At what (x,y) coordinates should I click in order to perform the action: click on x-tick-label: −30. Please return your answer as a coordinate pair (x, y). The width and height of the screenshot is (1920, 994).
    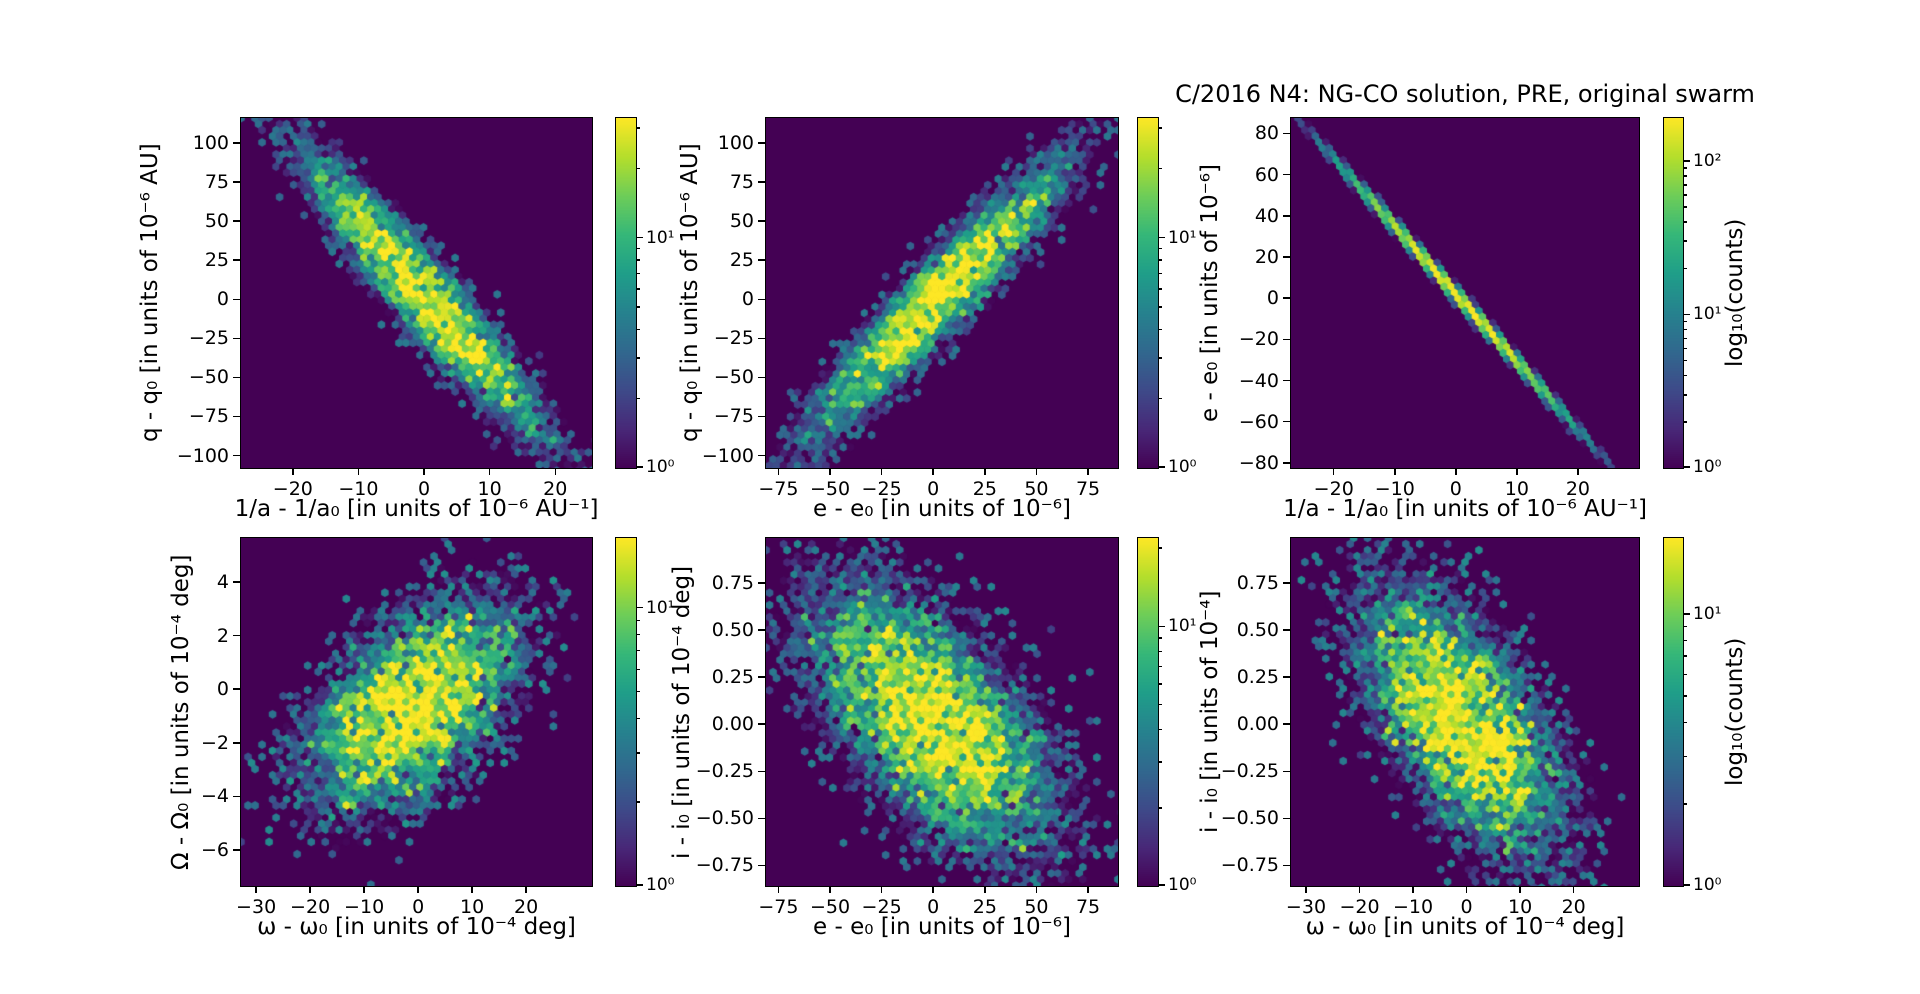
    Looking at the image, I should click on (256, 907).